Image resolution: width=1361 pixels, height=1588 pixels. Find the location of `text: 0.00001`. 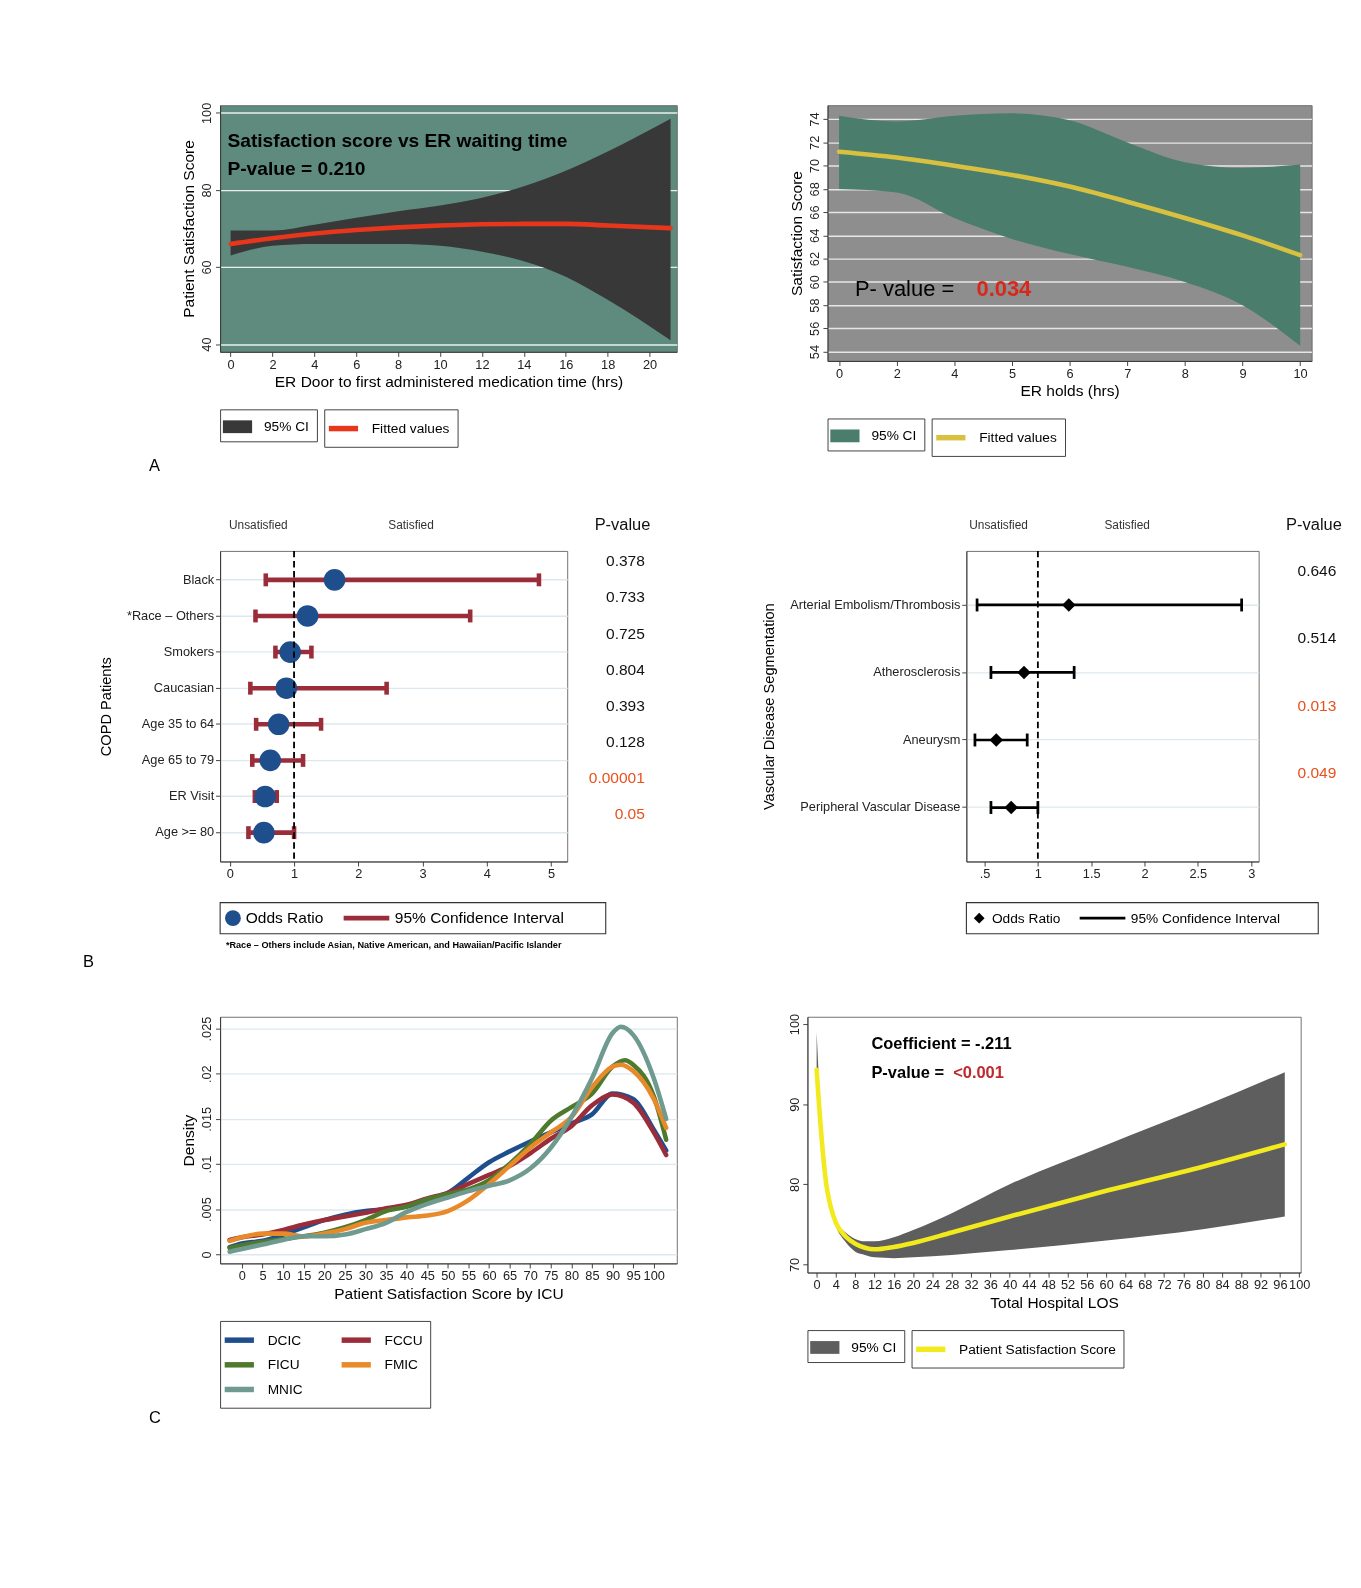

text: 0.00001 is located at coordinates (616, 778).